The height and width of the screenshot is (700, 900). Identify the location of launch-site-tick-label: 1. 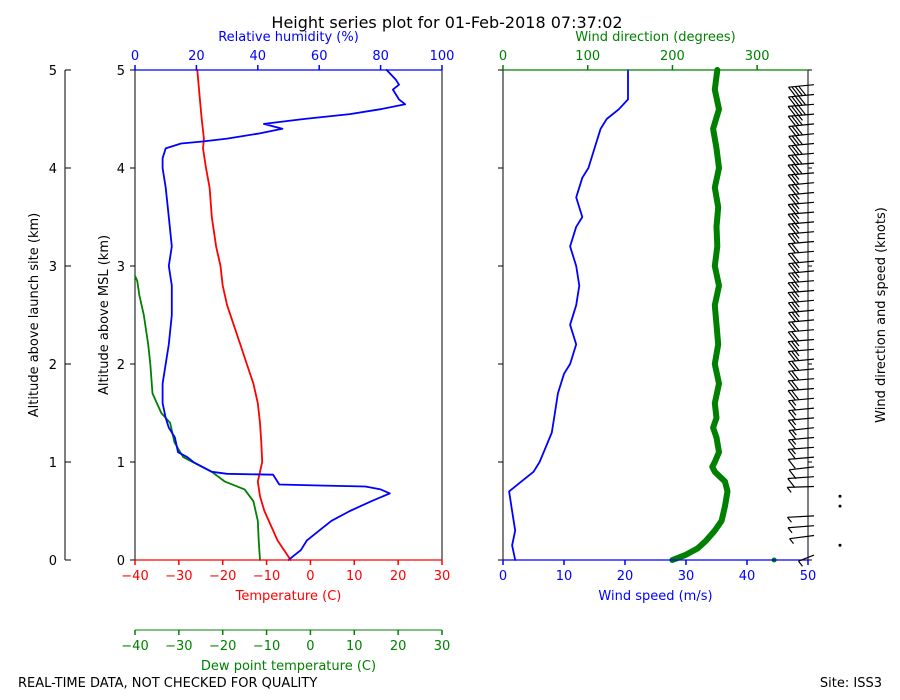
(53, 463).